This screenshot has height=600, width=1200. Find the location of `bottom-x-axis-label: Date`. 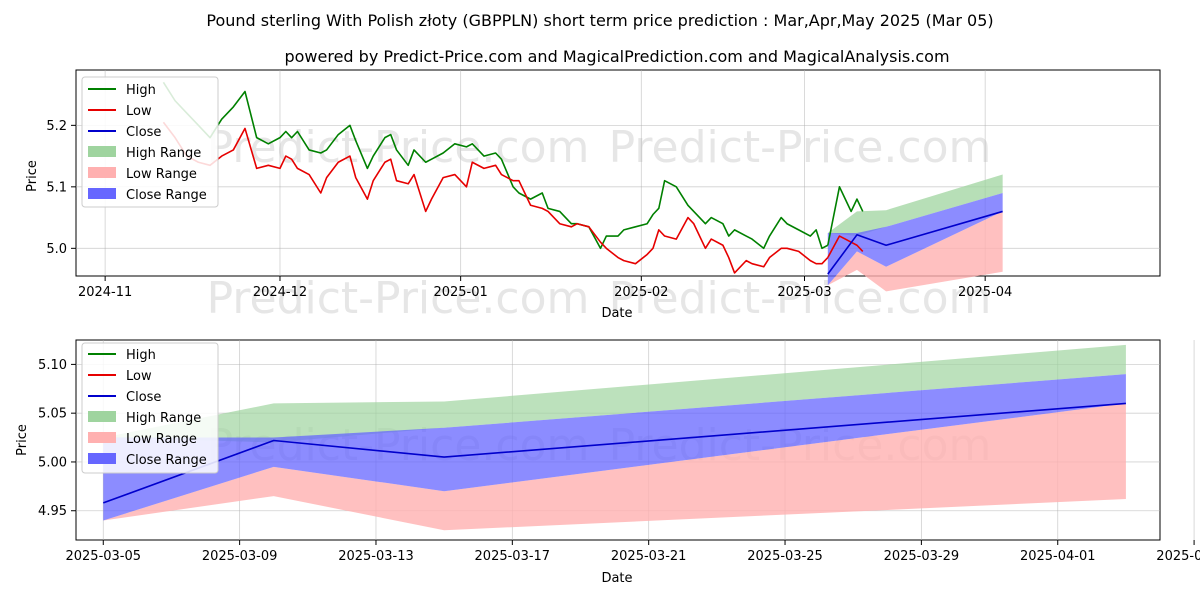

bottom-x-axis-label: Date is located at coordinates (616, 578).